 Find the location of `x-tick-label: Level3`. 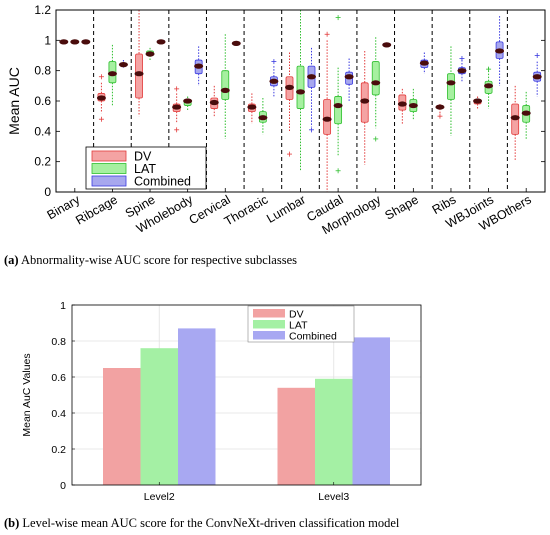

x-tick-label: Level3 is located at coordinates (333, 497).